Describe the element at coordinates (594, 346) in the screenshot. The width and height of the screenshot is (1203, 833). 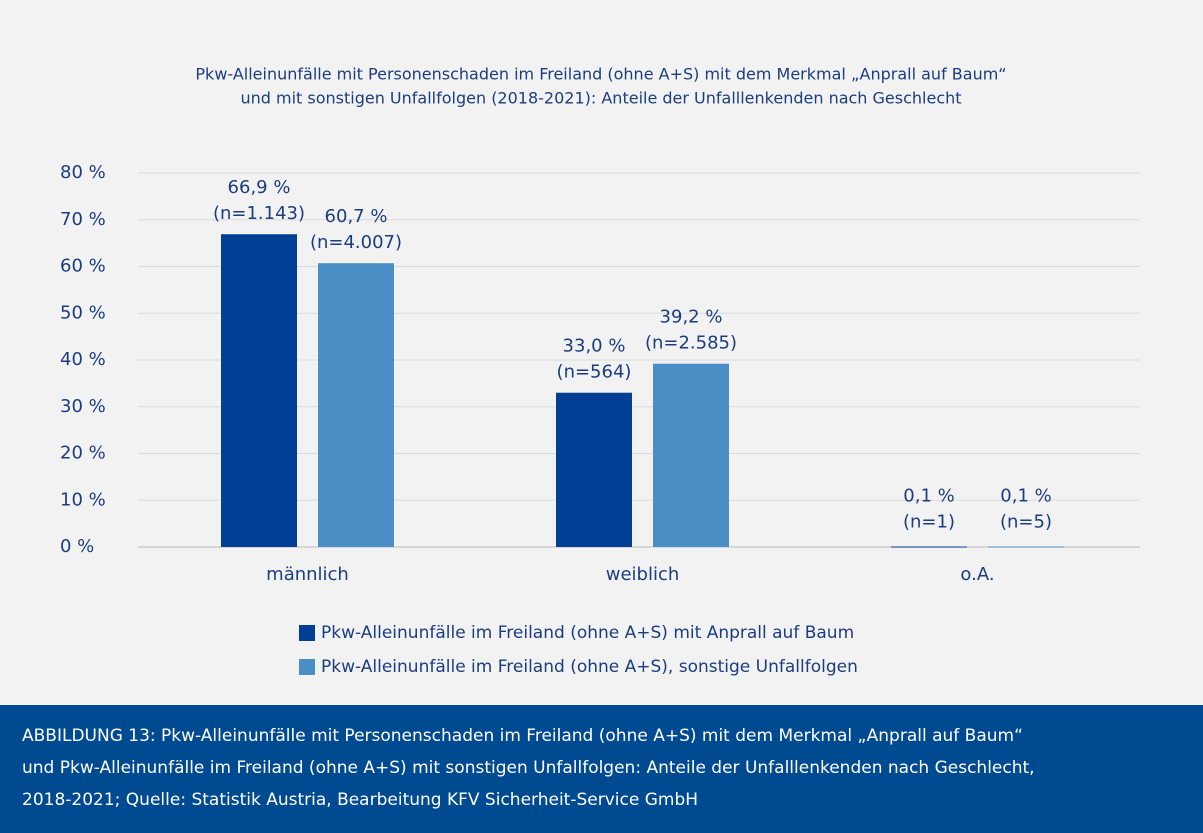
I see `data-label: 33,0 %` at that location.